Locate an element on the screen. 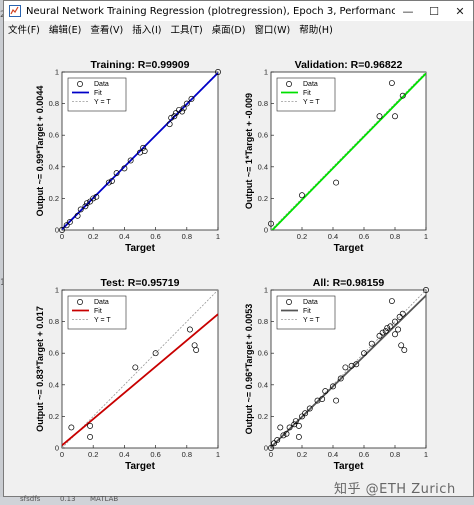  menu-insert: 插入(I) is located at coordinates (147, 30).